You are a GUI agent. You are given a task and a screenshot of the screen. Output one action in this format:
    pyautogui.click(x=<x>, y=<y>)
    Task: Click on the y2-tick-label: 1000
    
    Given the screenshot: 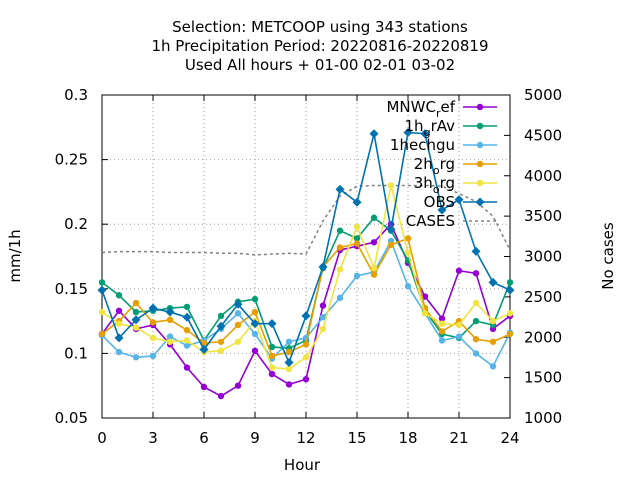 What is the action you would take?
    pyautogui.click(x=543, y=418)
    